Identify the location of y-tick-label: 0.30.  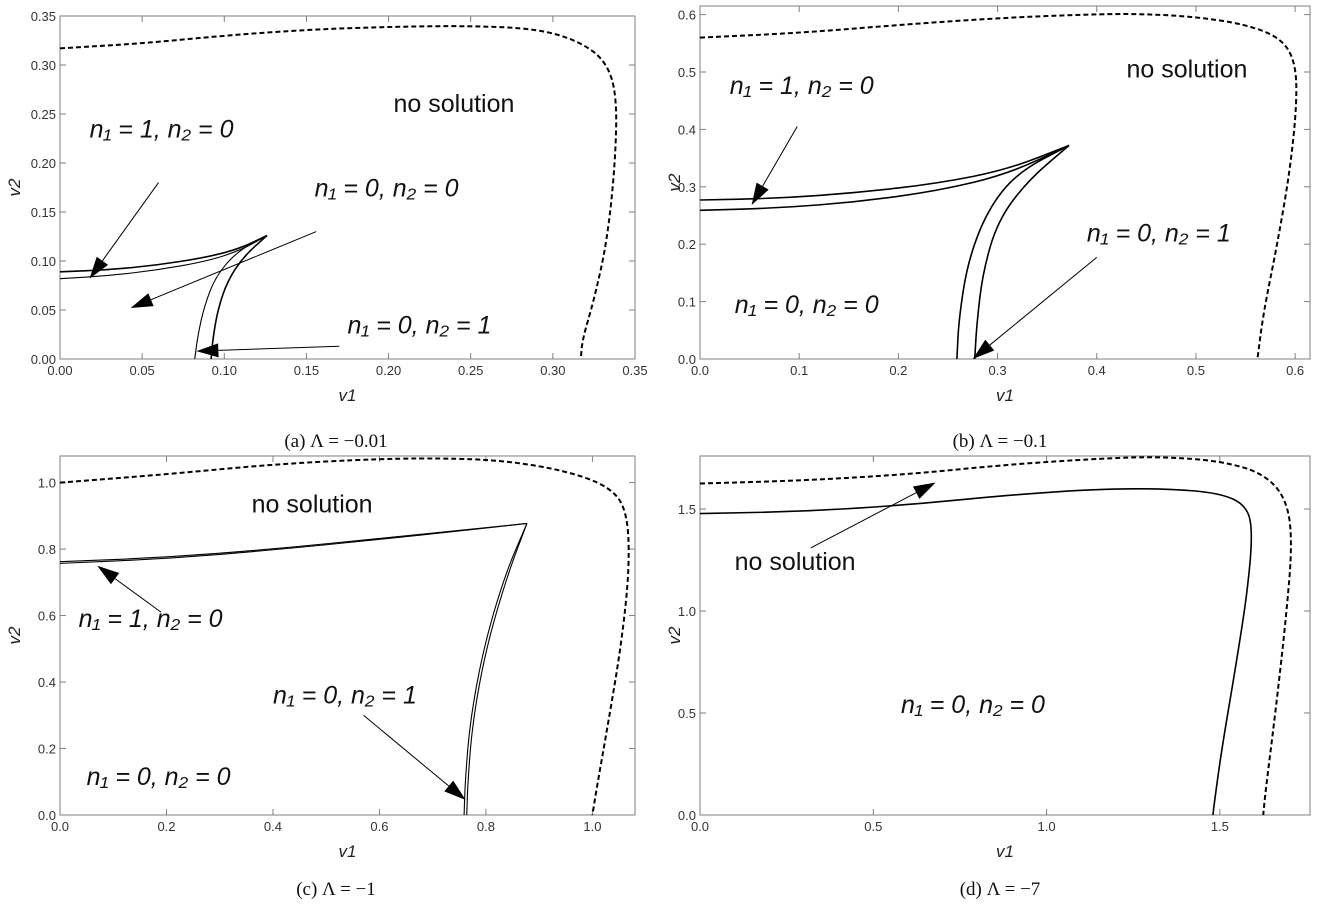
(43, 65).